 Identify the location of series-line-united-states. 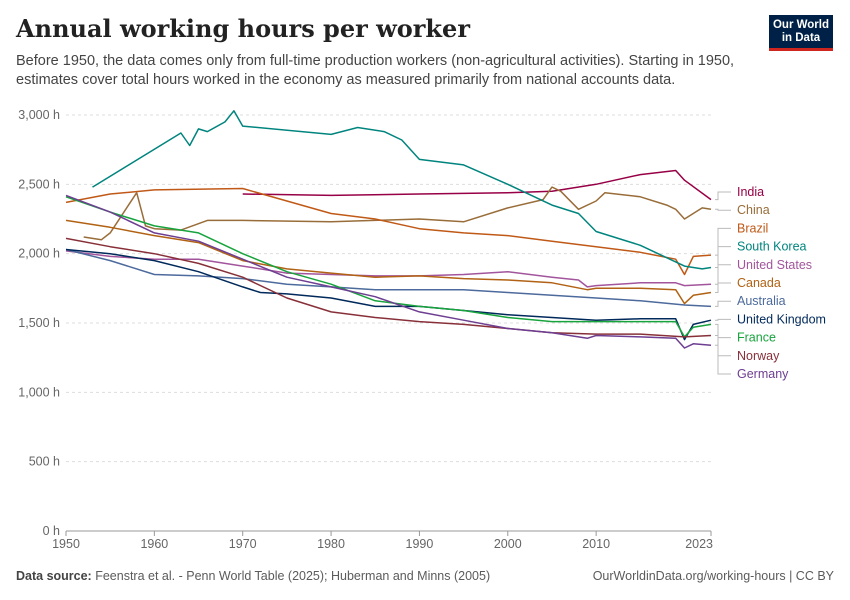
(388, 269).